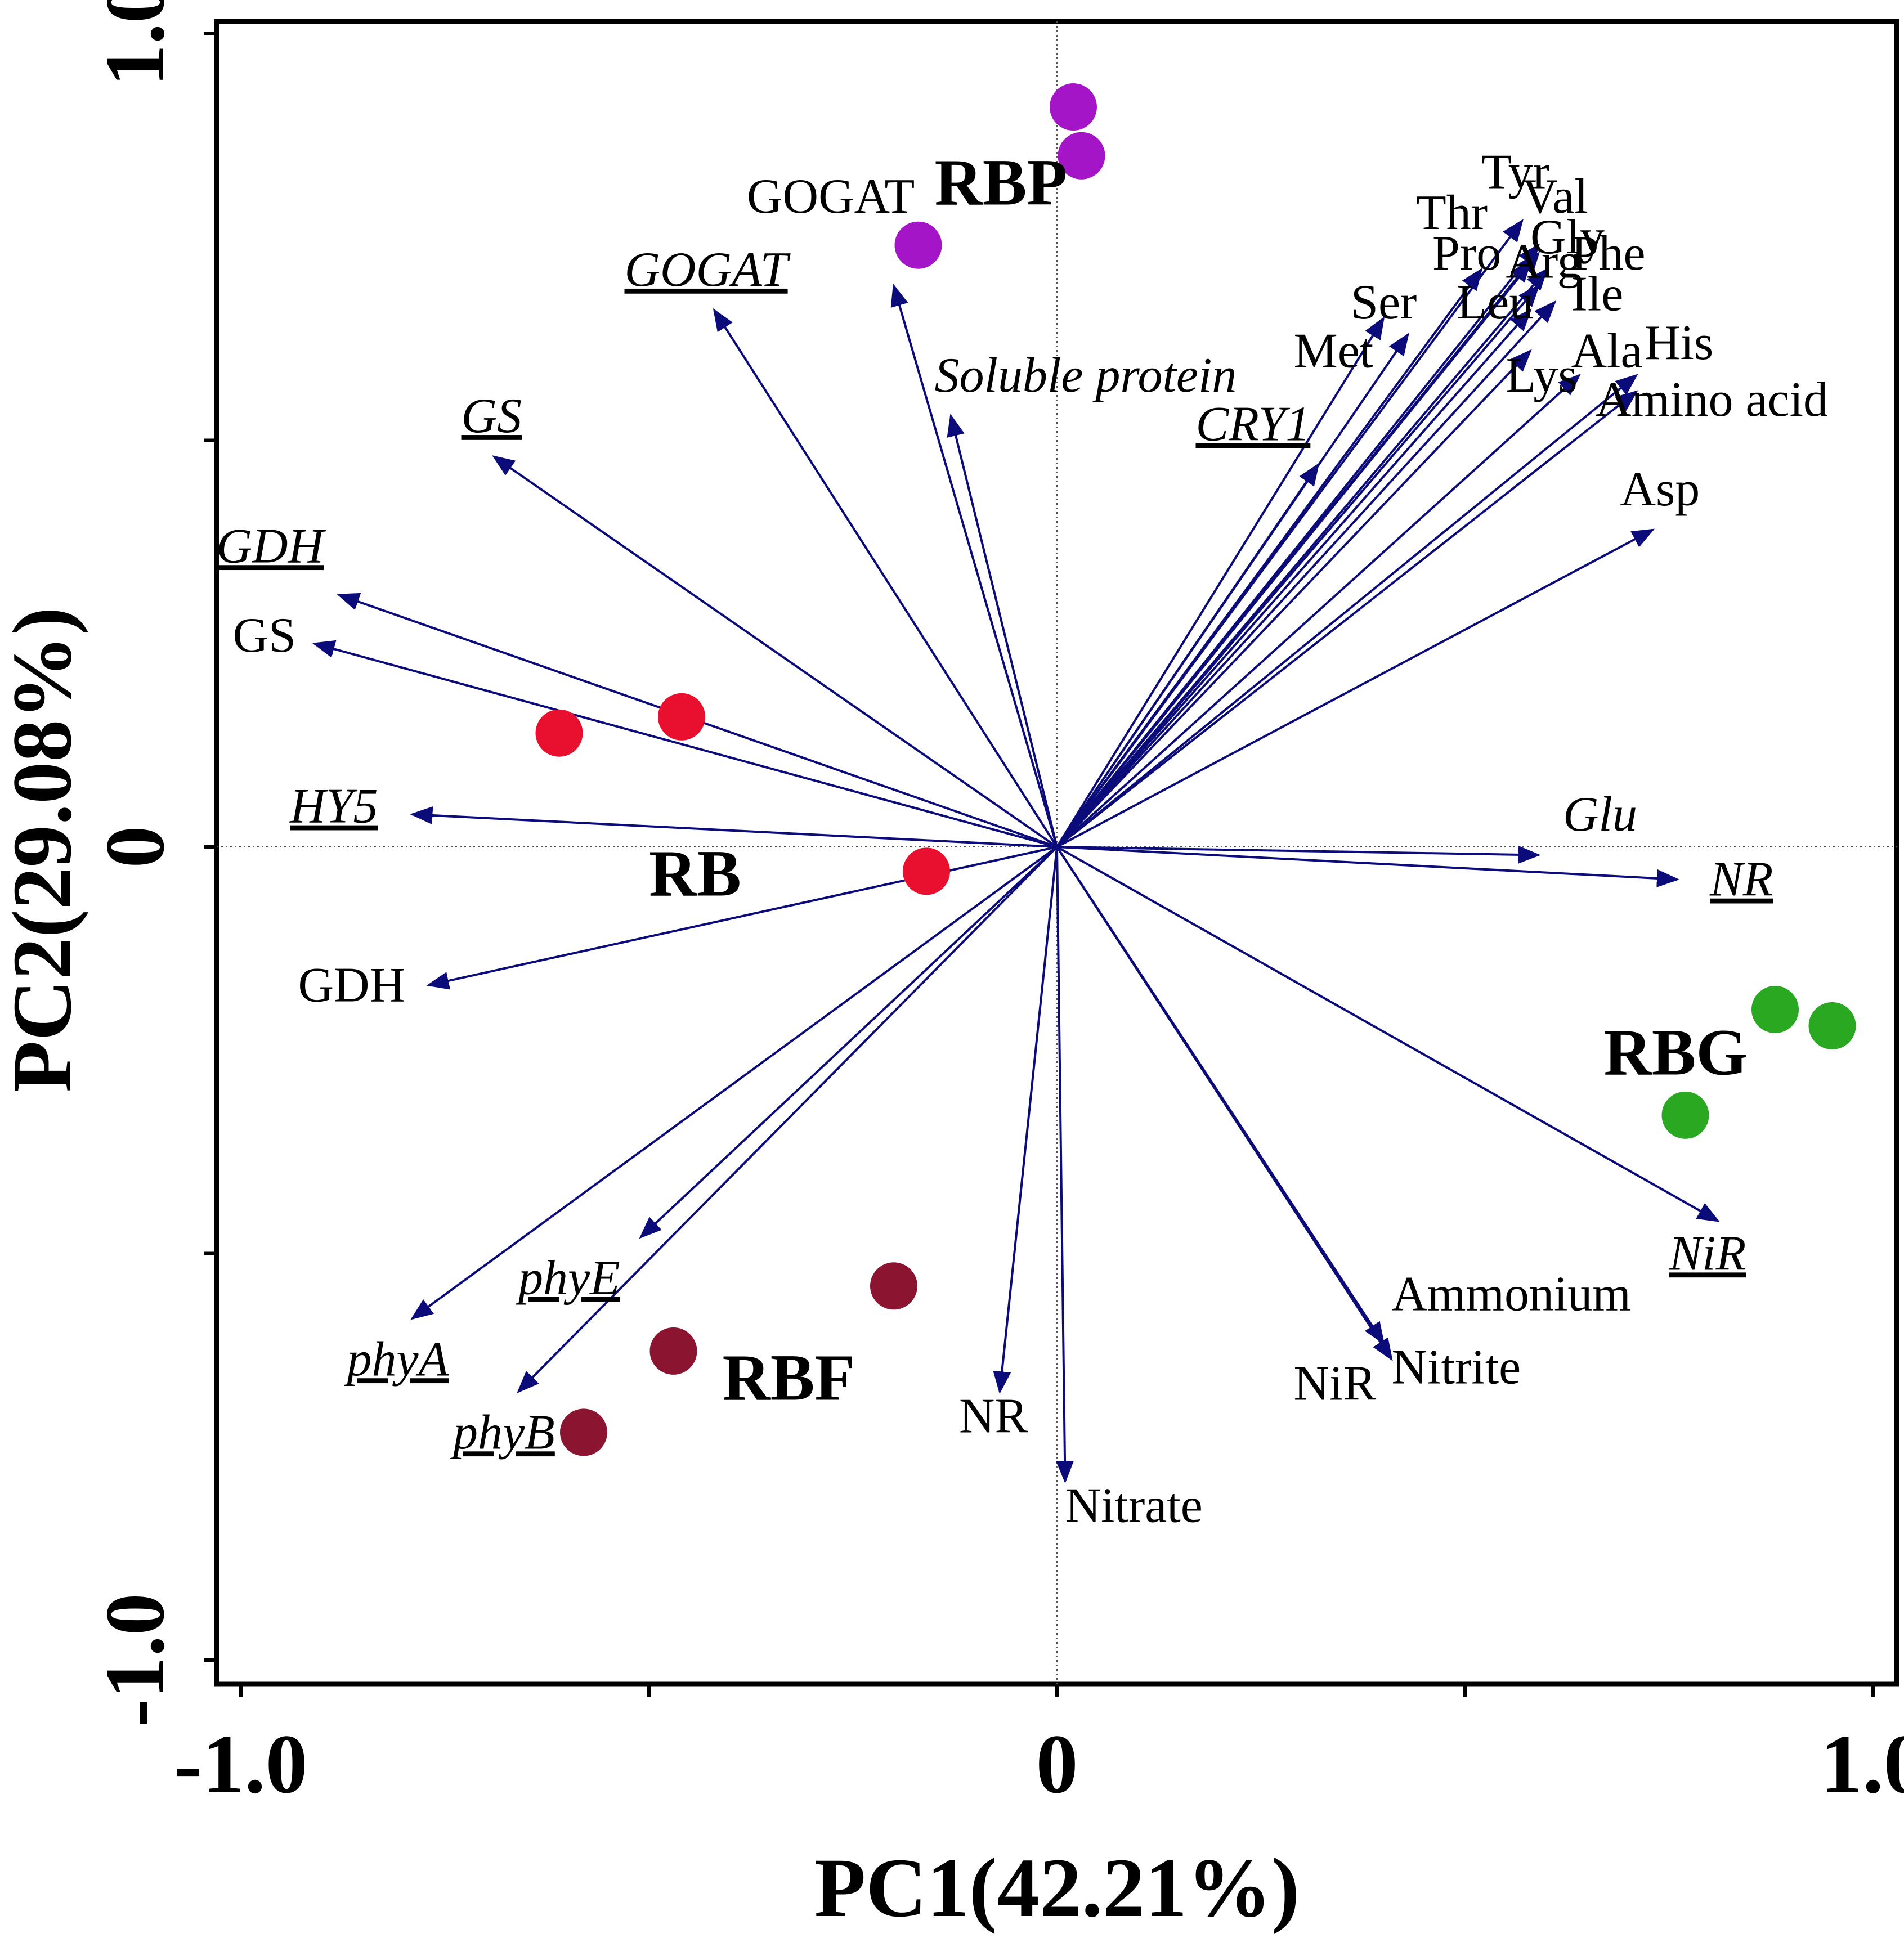 This screenshot has height=1938, width=1904. I want to click on vector-label-lys: Lys, so click(1542, 376).